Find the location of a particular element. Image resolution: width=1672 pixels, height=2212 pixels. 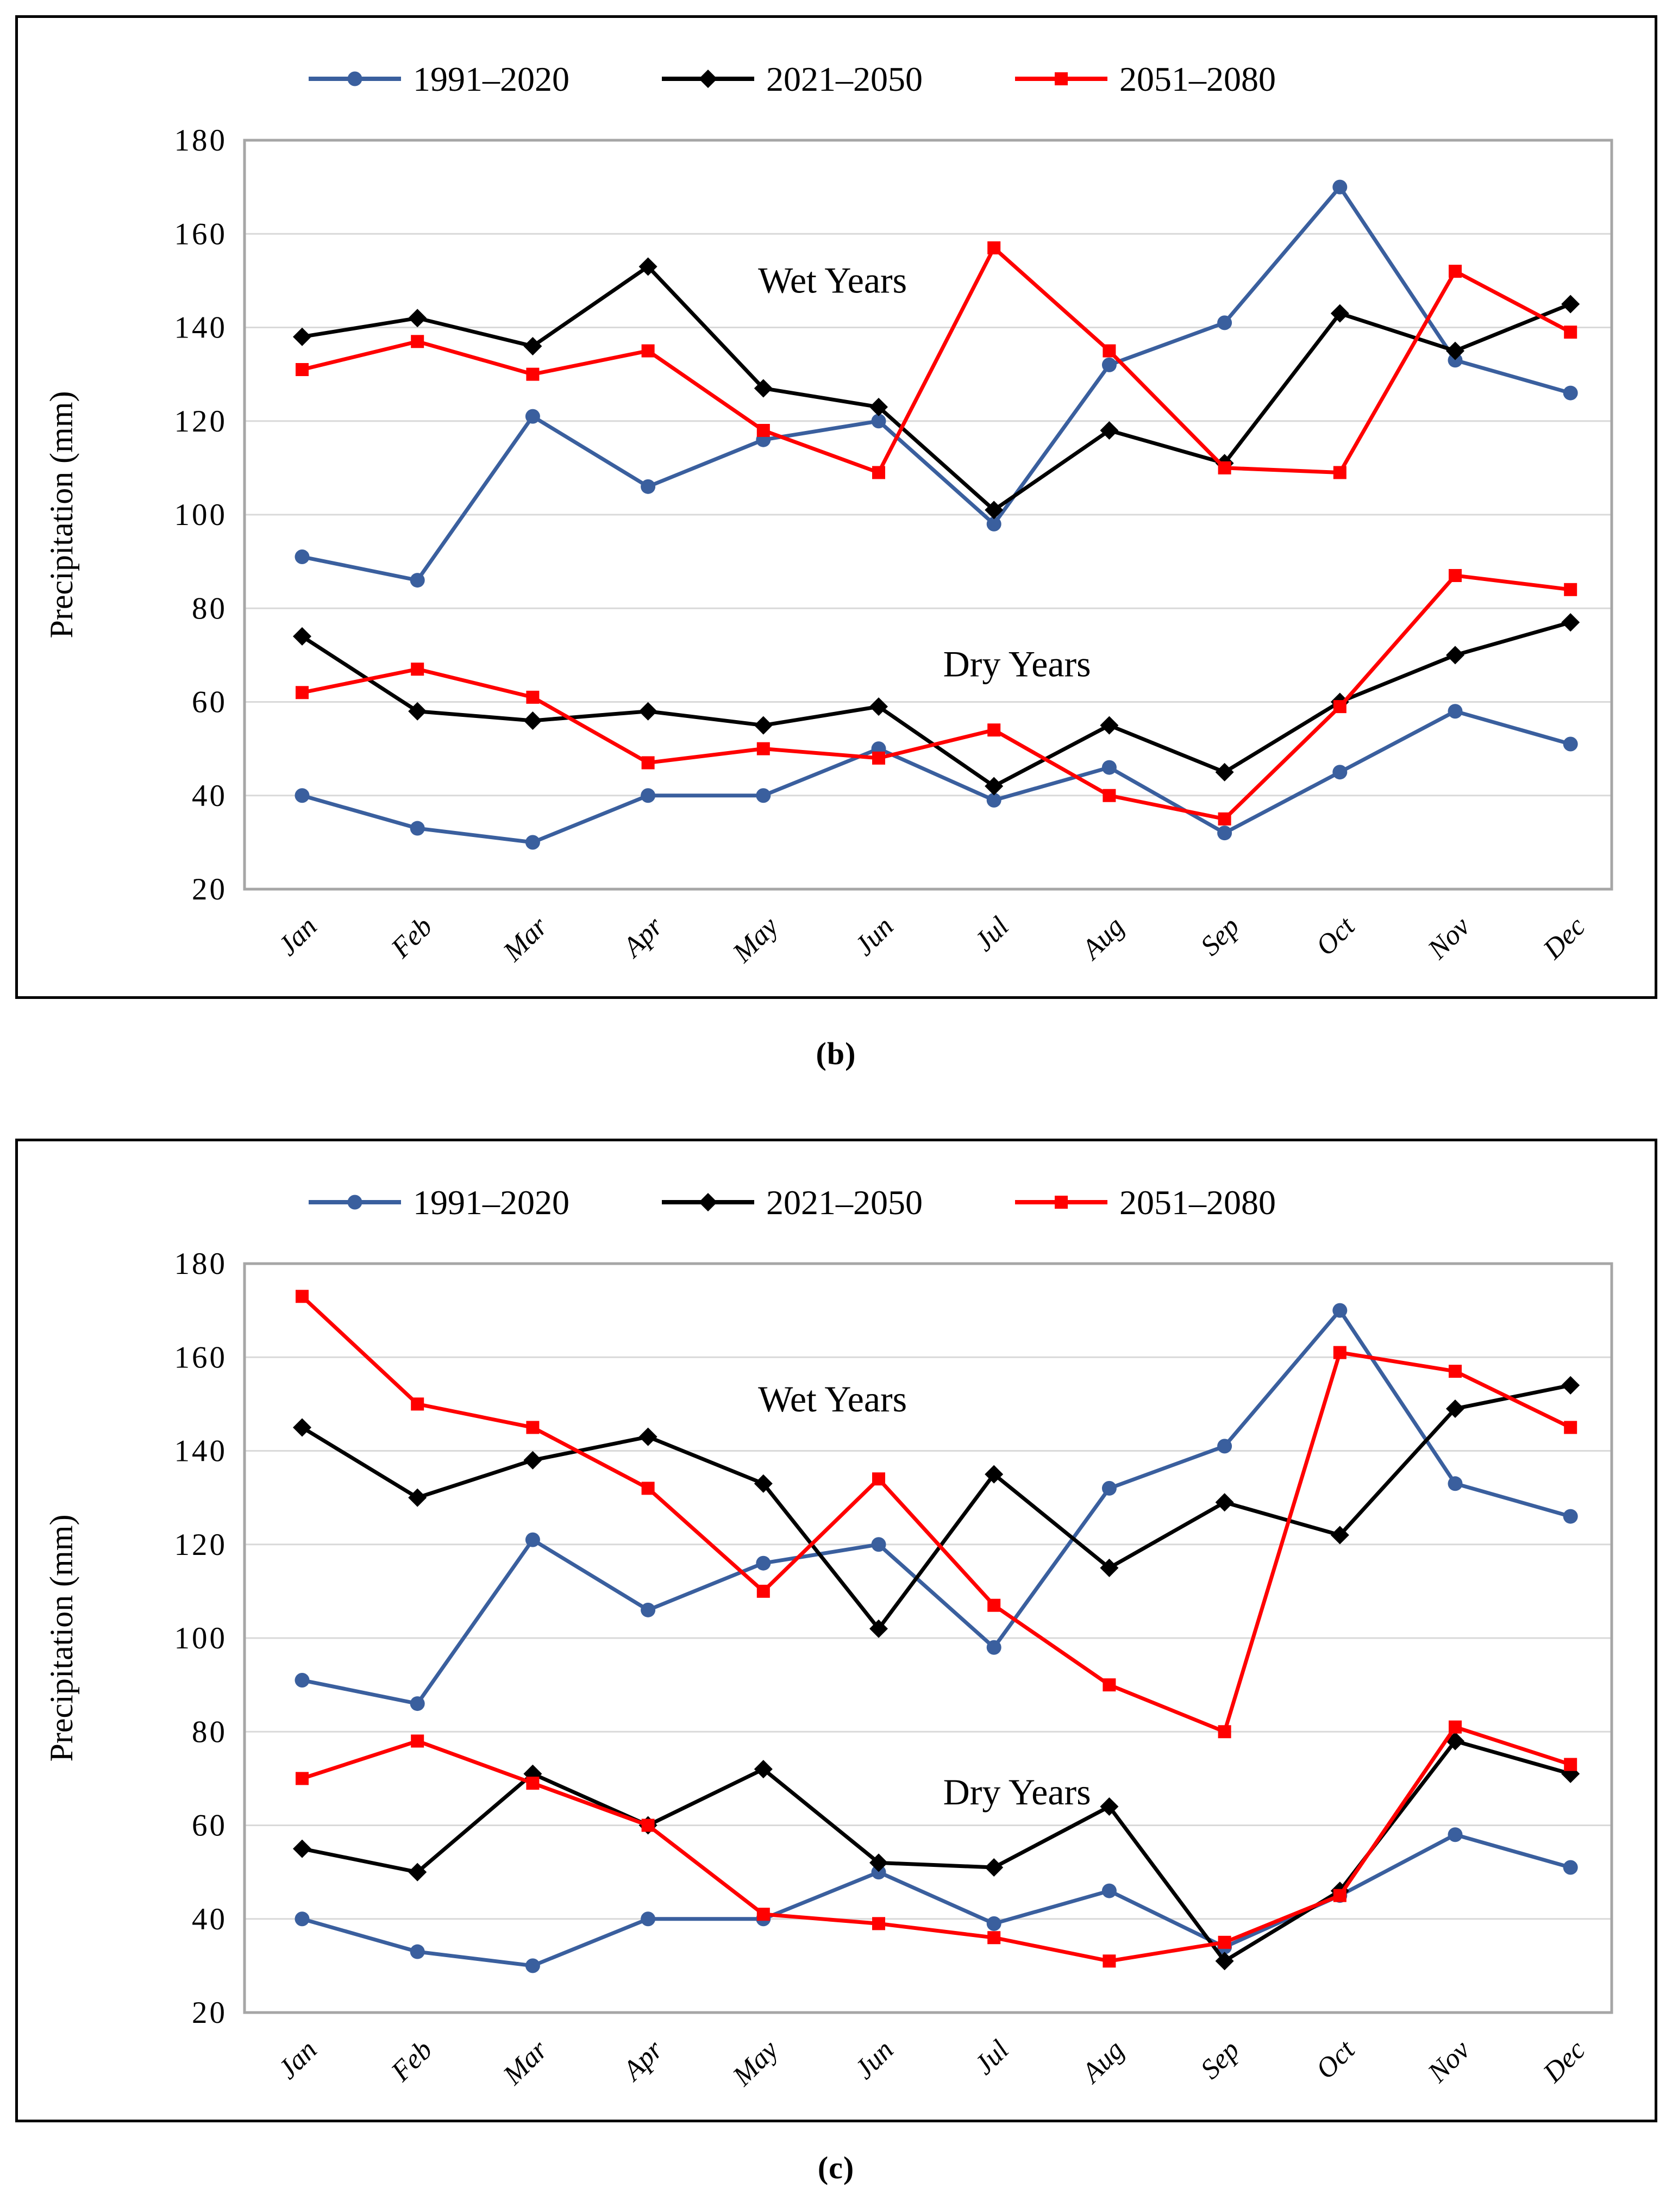

y-axis-title: Precipitation (mm) is located at coordinates (61, 1638).